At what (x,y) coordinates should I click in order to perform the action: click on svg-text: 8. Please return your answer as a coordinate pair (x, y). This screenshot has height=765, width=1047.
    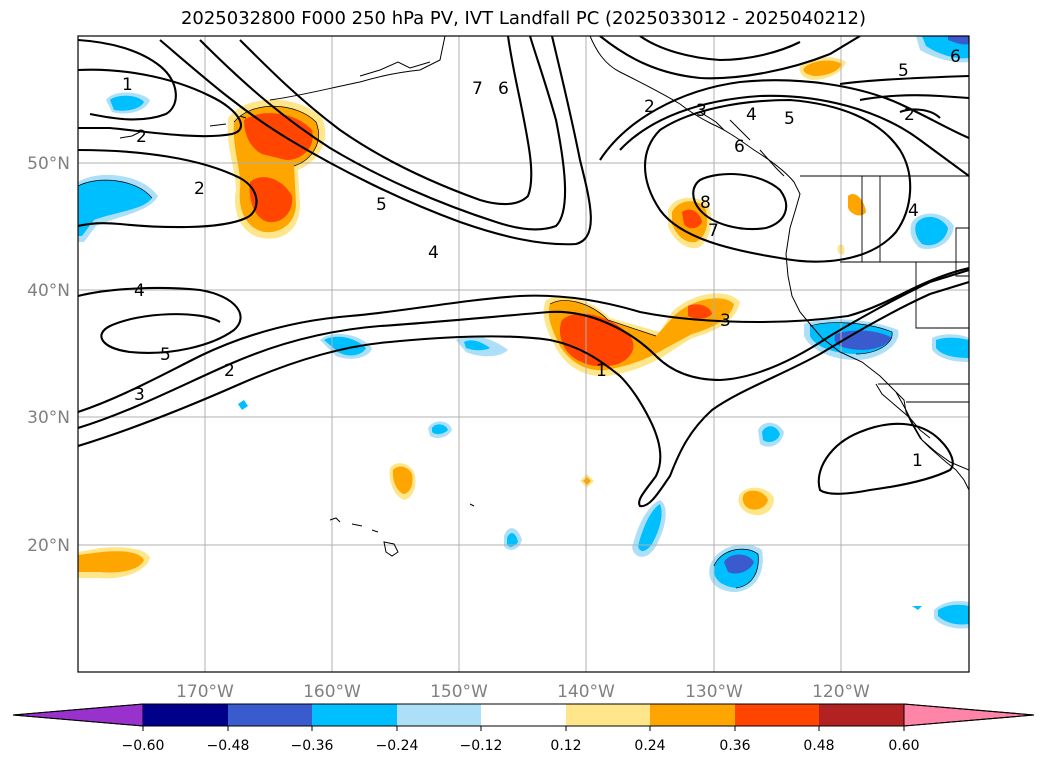
    Looking at the image, I should click on (705, 203).